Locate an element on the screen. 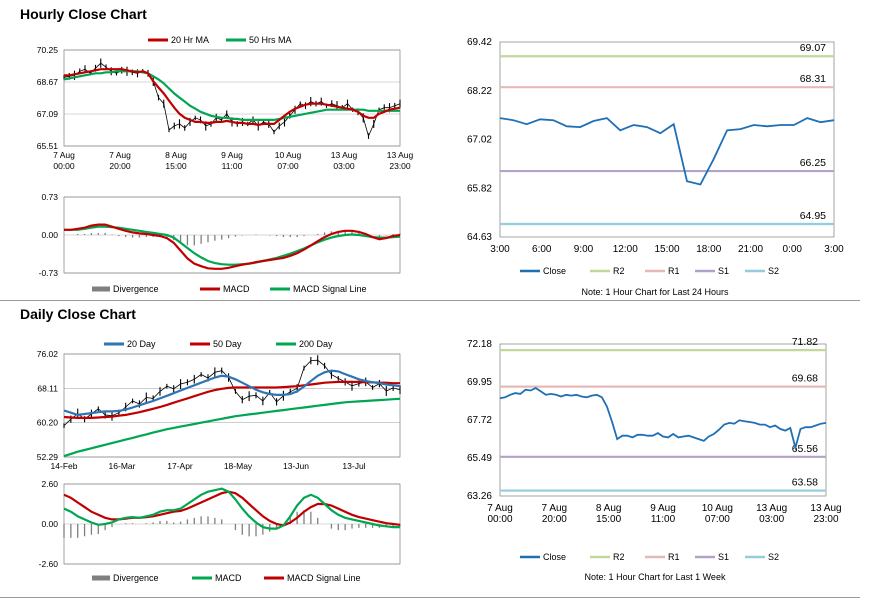  hourly-section-title: Hourly Close Chart is located at coordinates (83, 14).